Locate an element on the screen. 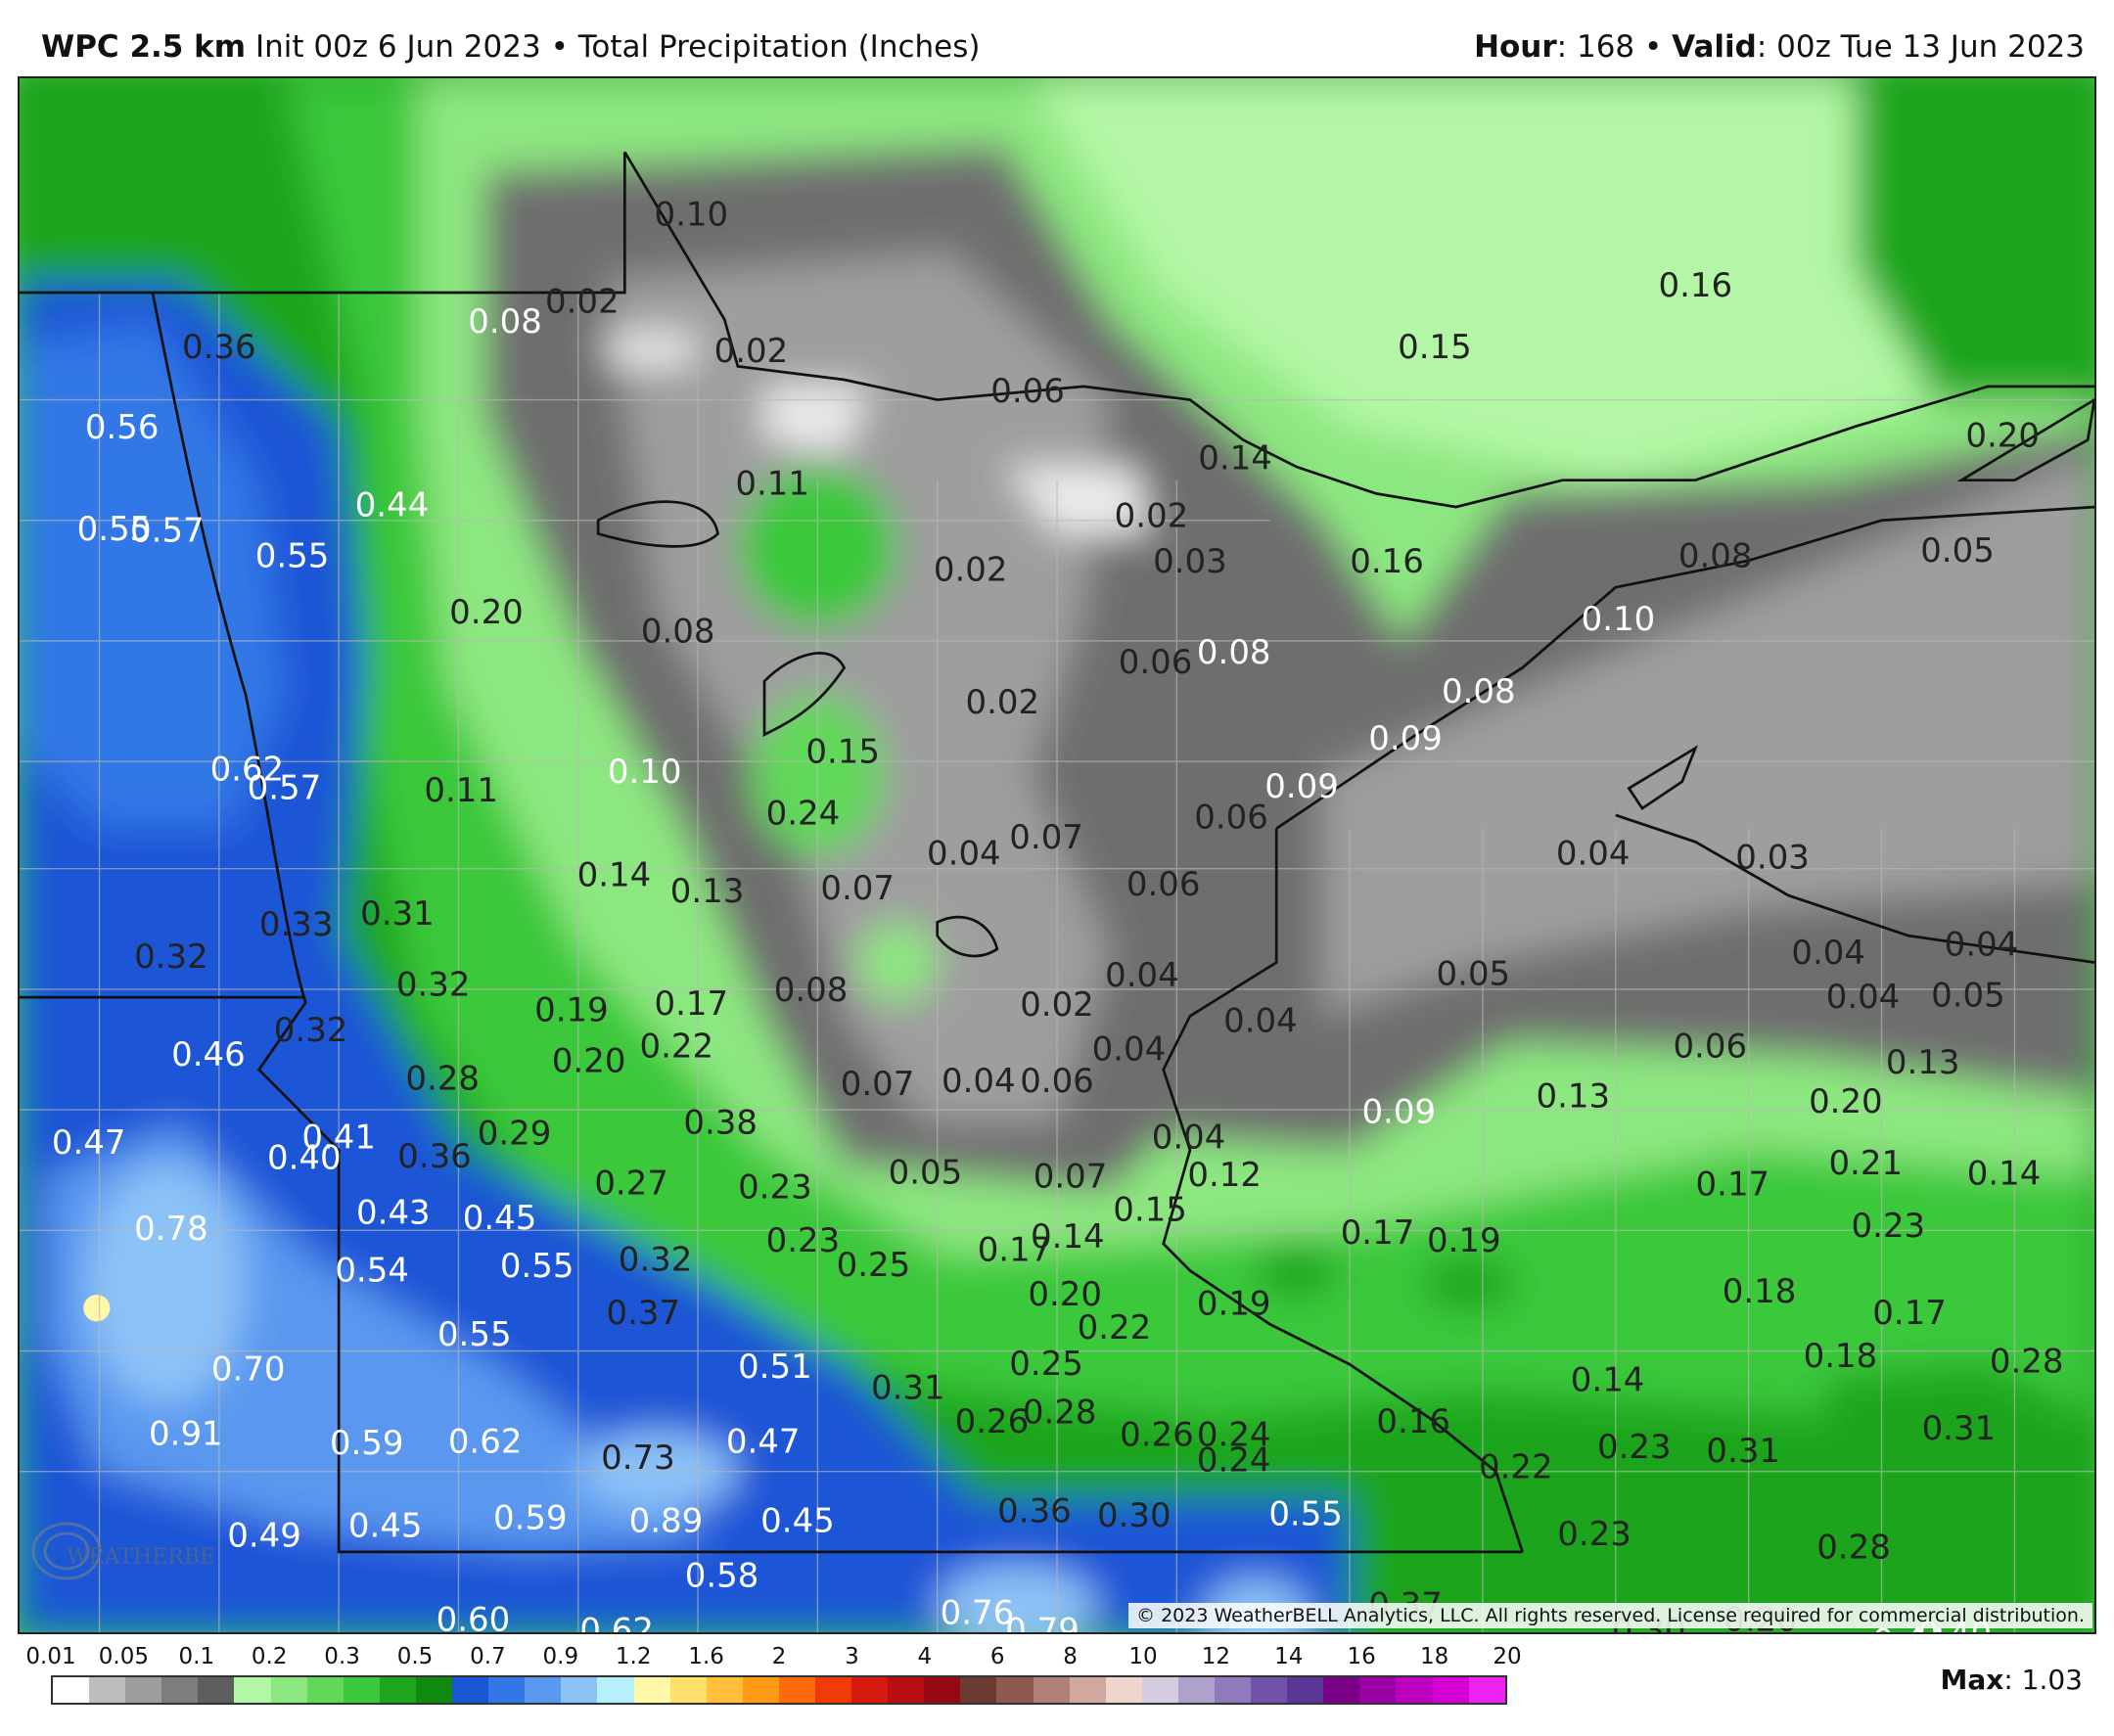  precip-value-label: 0.27 is located at coordinates (631, 1184).